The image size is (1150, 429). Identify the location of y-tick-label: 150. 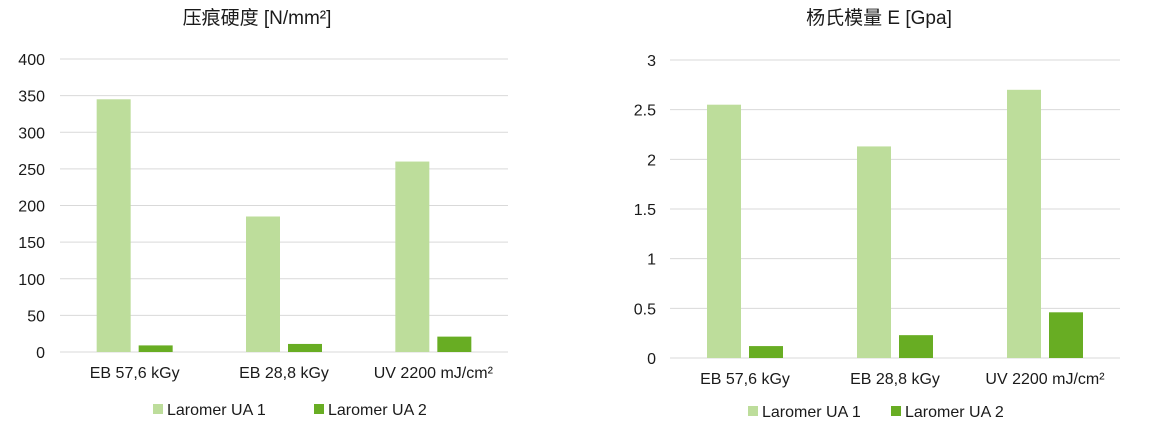
(31, 243).